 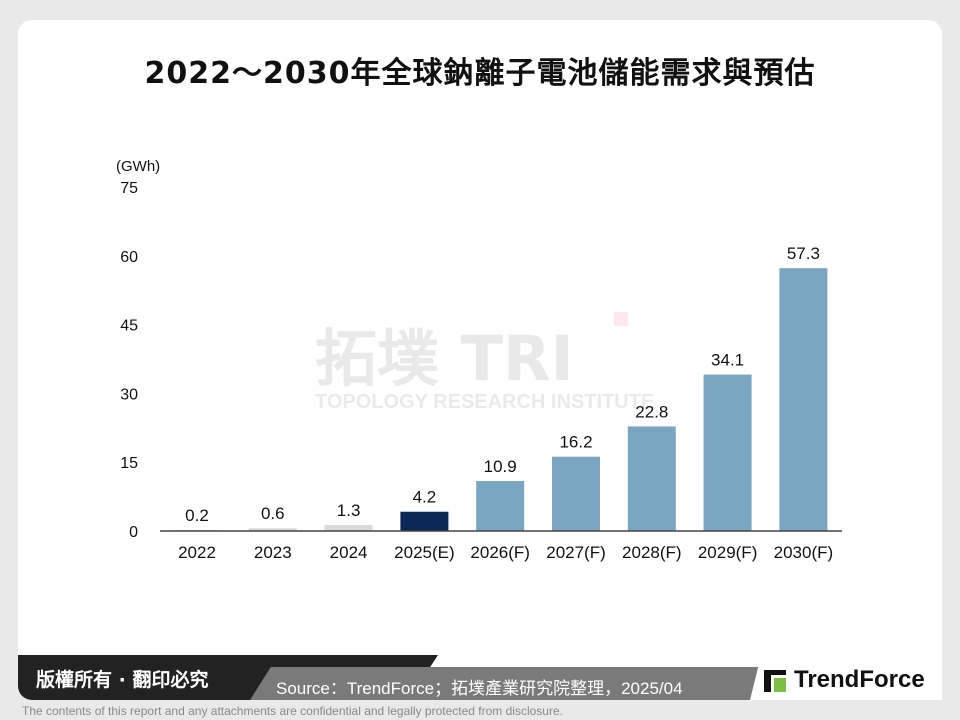 What do you see at coordinates (129, 463) in the screenshot?
I see `y-tick-label: 15` at bounding box center [129, 463].